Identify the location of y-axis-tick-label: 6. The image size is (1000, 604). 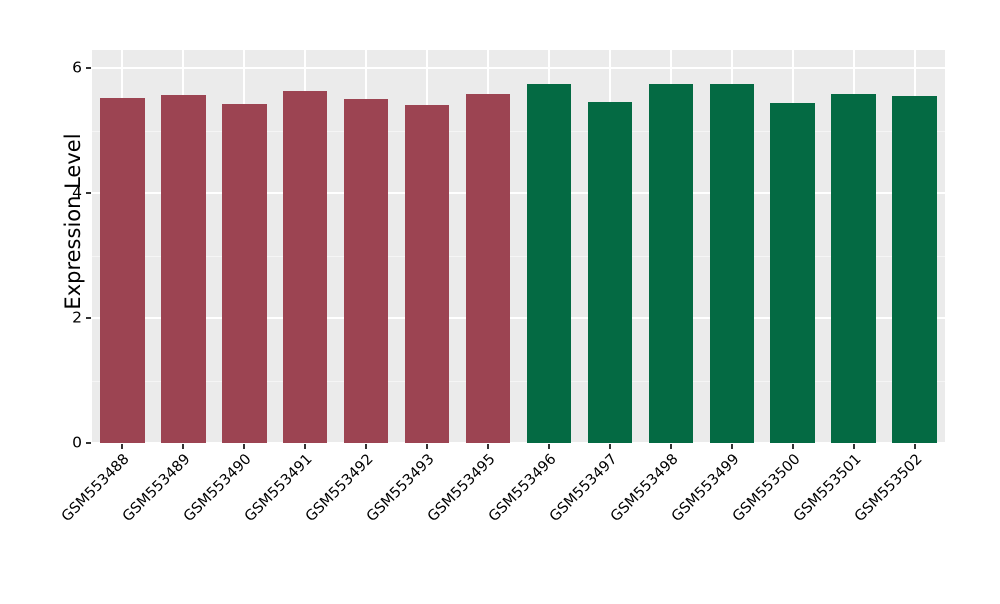
(77, 67).